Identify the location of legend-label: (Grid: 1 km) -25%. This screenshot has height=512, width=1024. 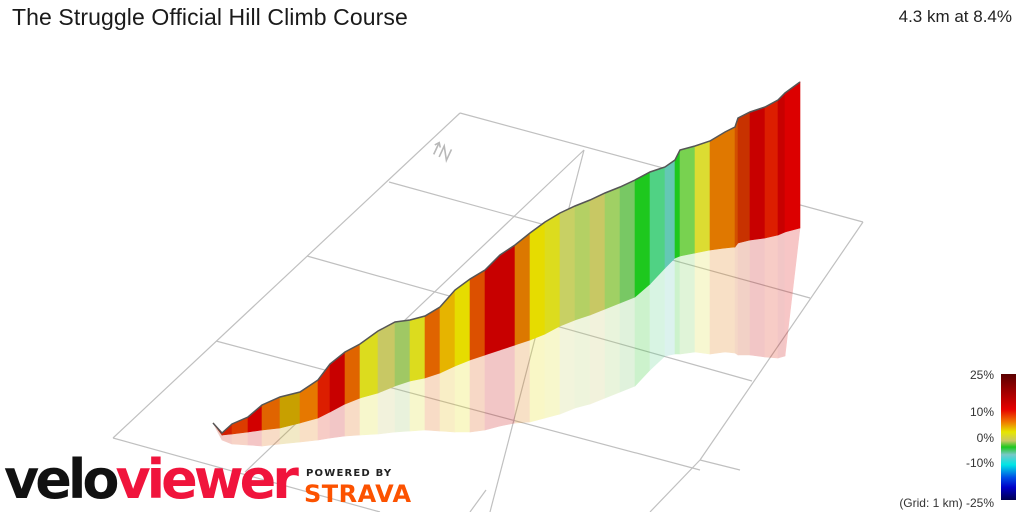
(946, 503).